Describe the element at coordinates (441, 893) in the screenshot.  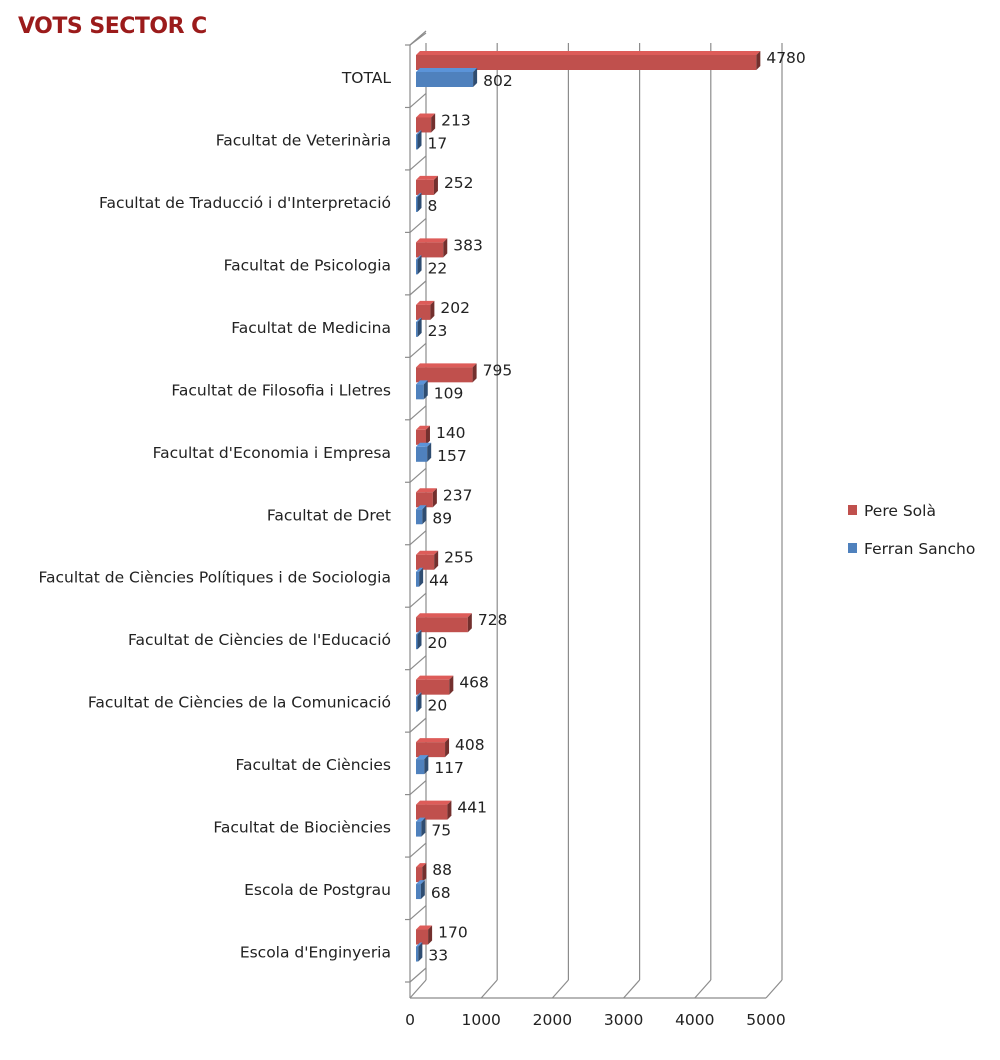
I see `value-label: 68` at that location.